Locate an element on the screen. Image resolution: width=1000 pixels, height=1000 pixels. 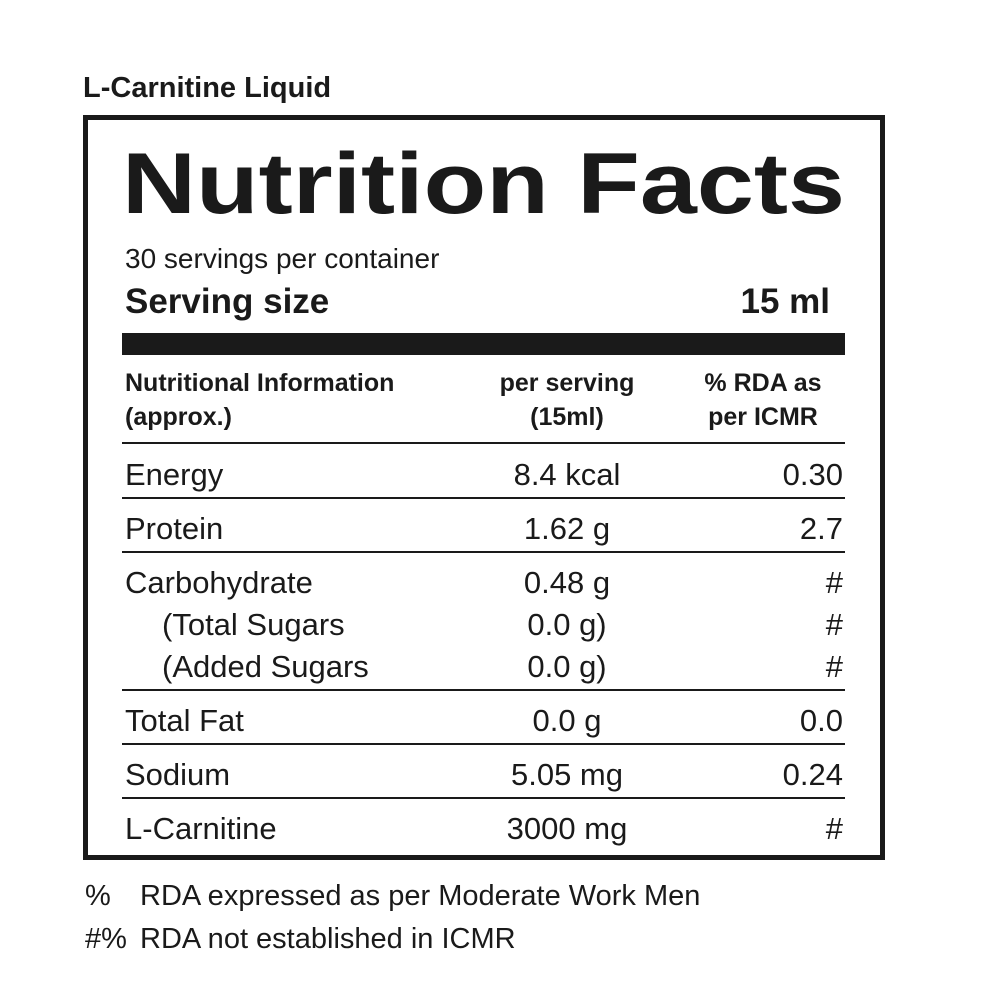
product-name: L-Carnitine Liquid is located at coordinates (207, 88).